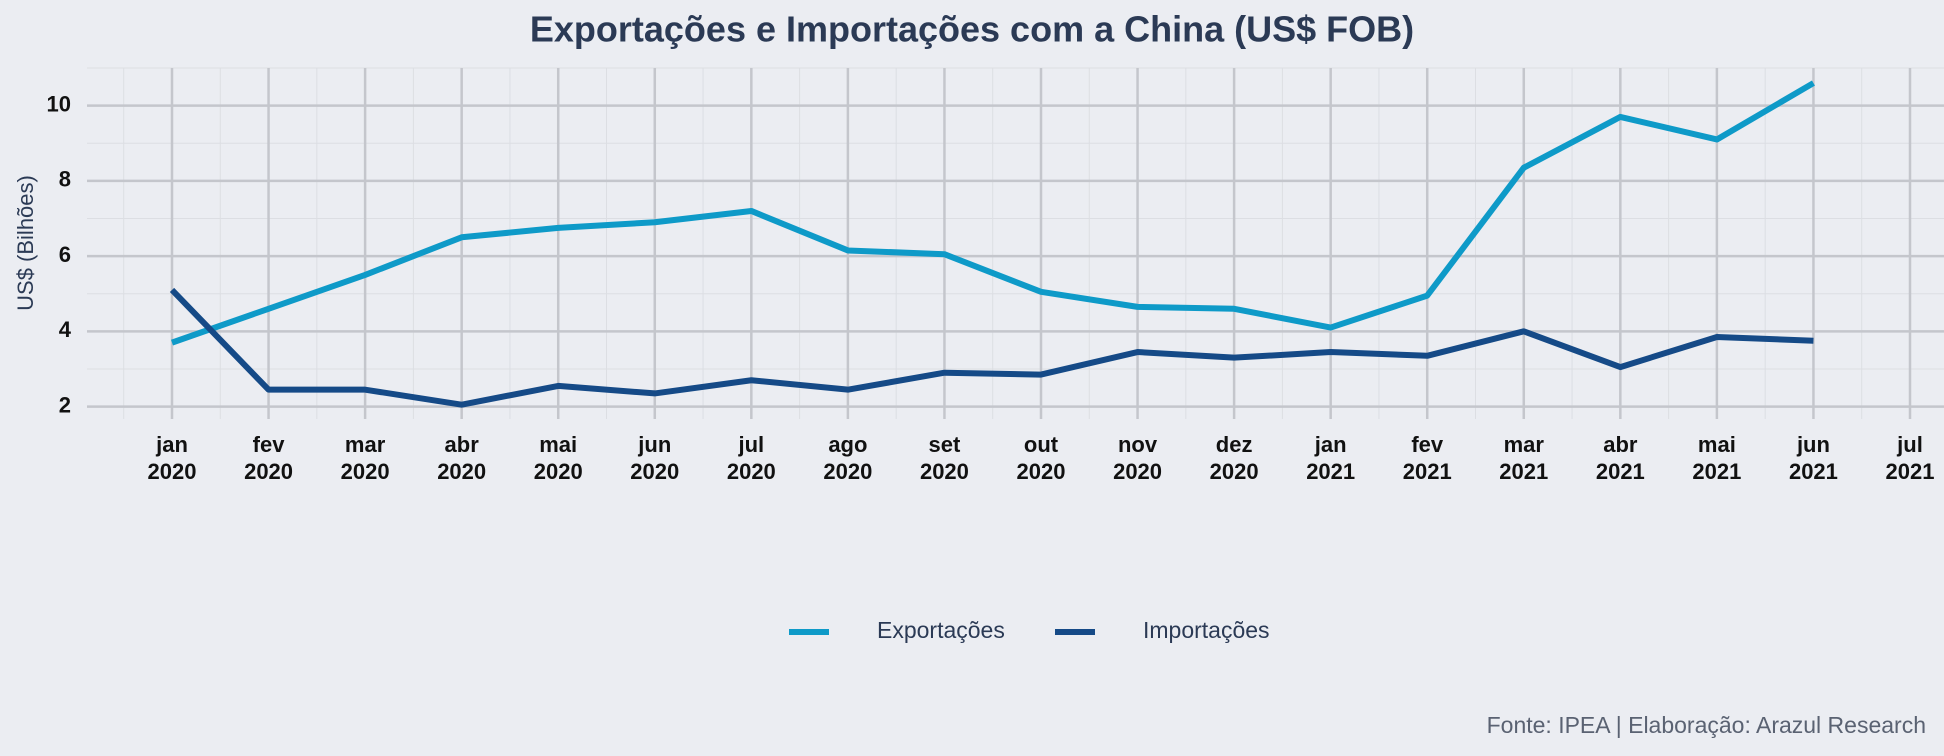 This screenshot has height=756, width=1944. Describe the element at coordinates (65, 179) in the screenshot. I see `y-tick-label: 8` at that location.